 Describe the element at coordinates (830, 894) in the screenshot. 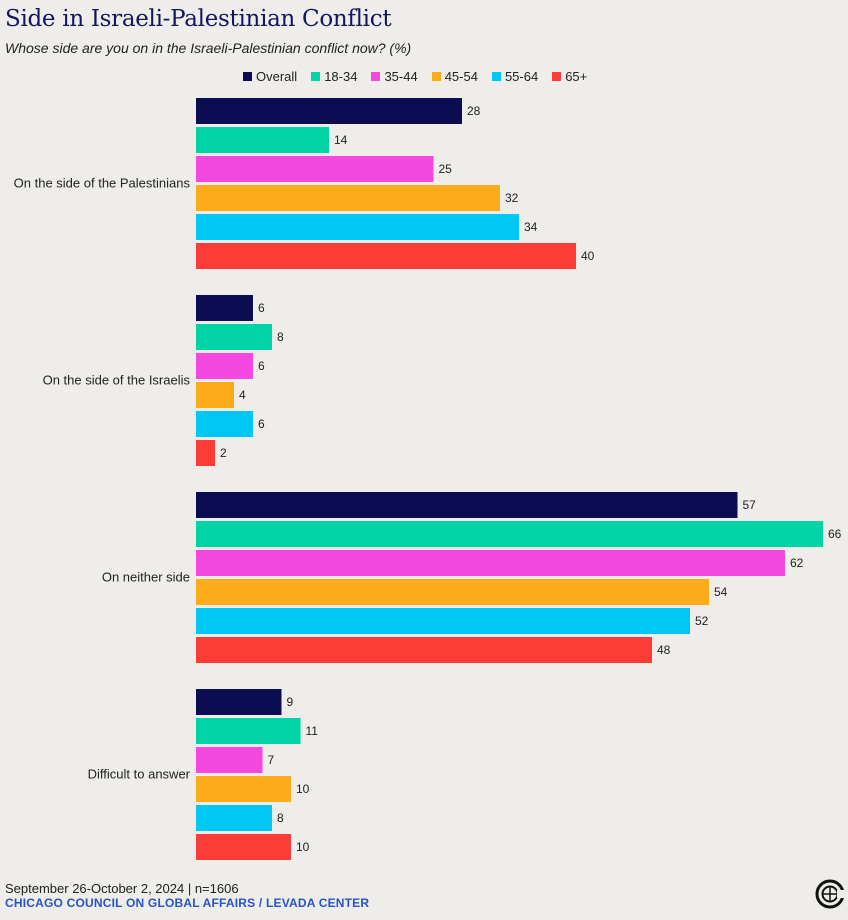

I see `chicago-council-logo-icon` at that location.